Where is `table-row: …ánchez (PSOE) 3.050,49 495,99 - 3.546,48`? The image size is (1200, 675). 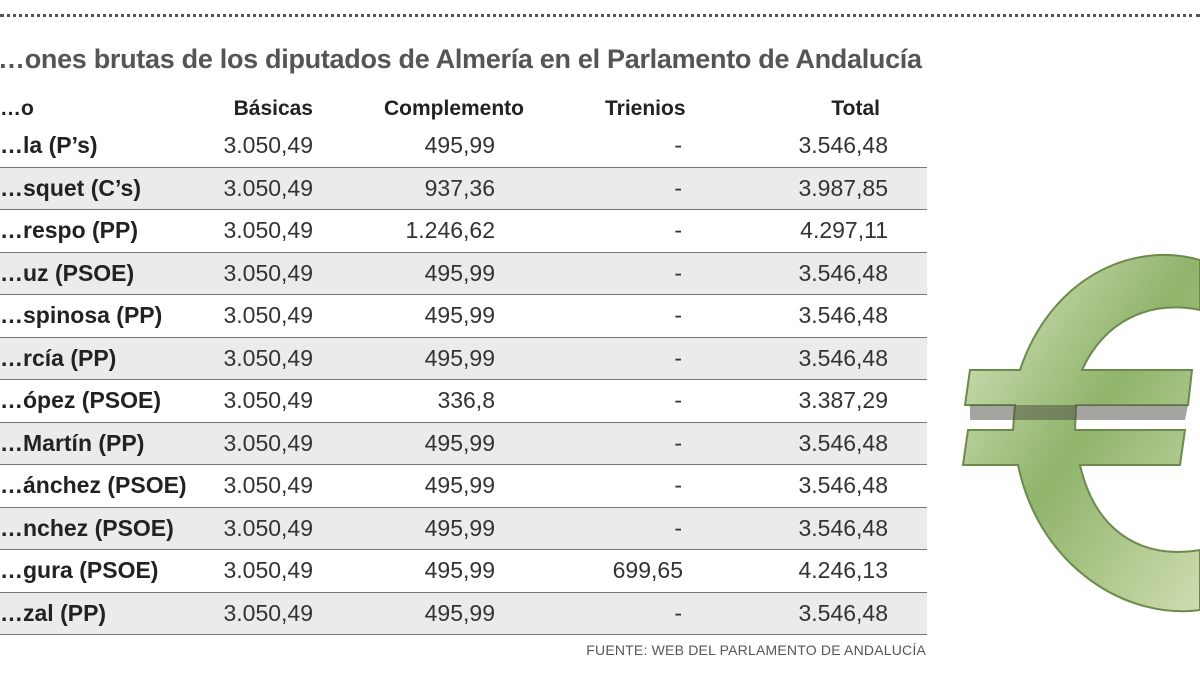
table-row: …ánchez (PSOE) 3.050,49 495,99 - 3.546,48 is located at coordinates (463, 486).